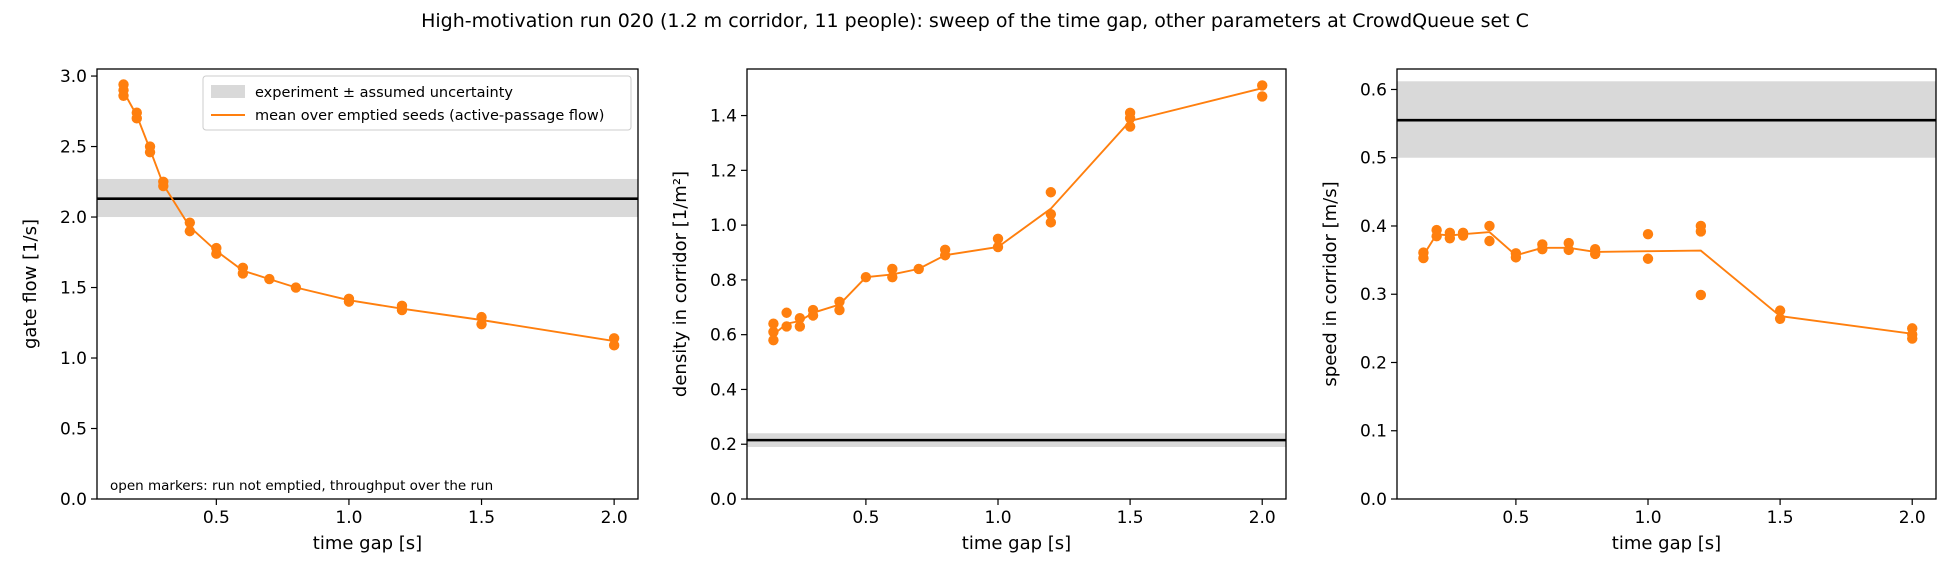  I want to click on legend-swatch-band, so click(228, 91).